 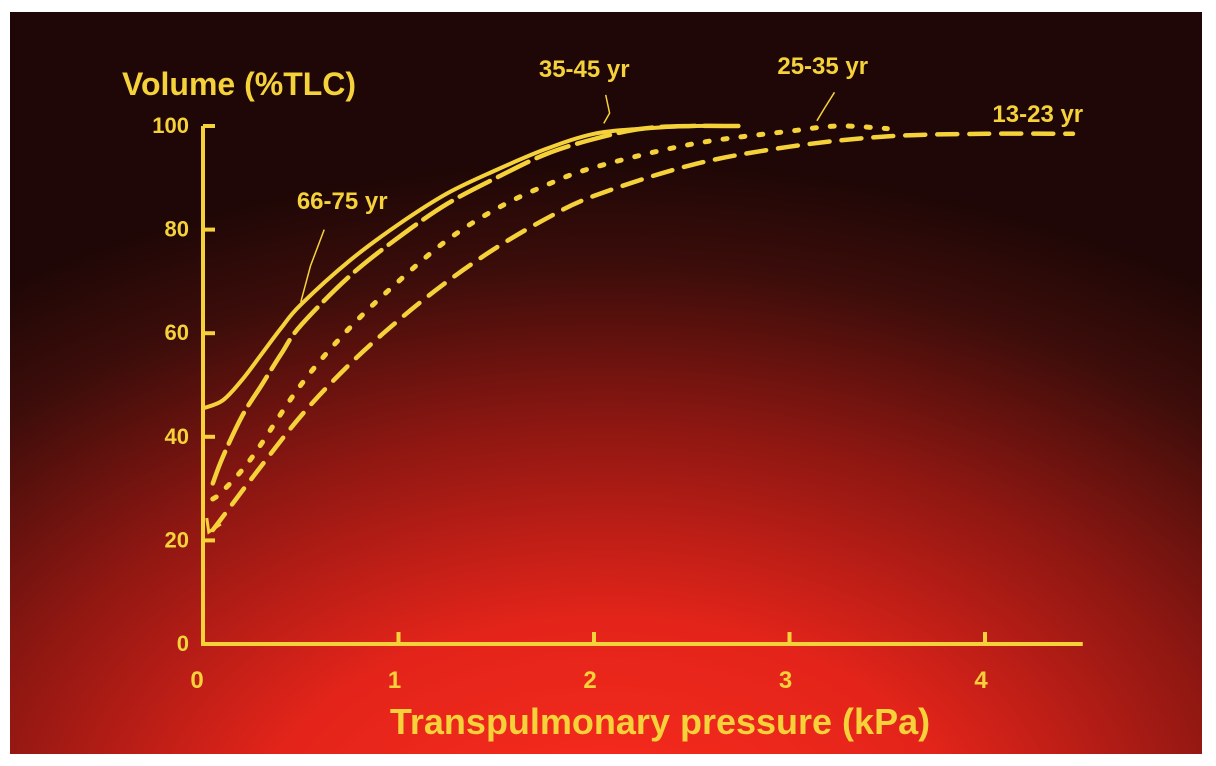 I want to click on annotation-13-23-yr: 13-23 yr, so click(x=1037, y=114).